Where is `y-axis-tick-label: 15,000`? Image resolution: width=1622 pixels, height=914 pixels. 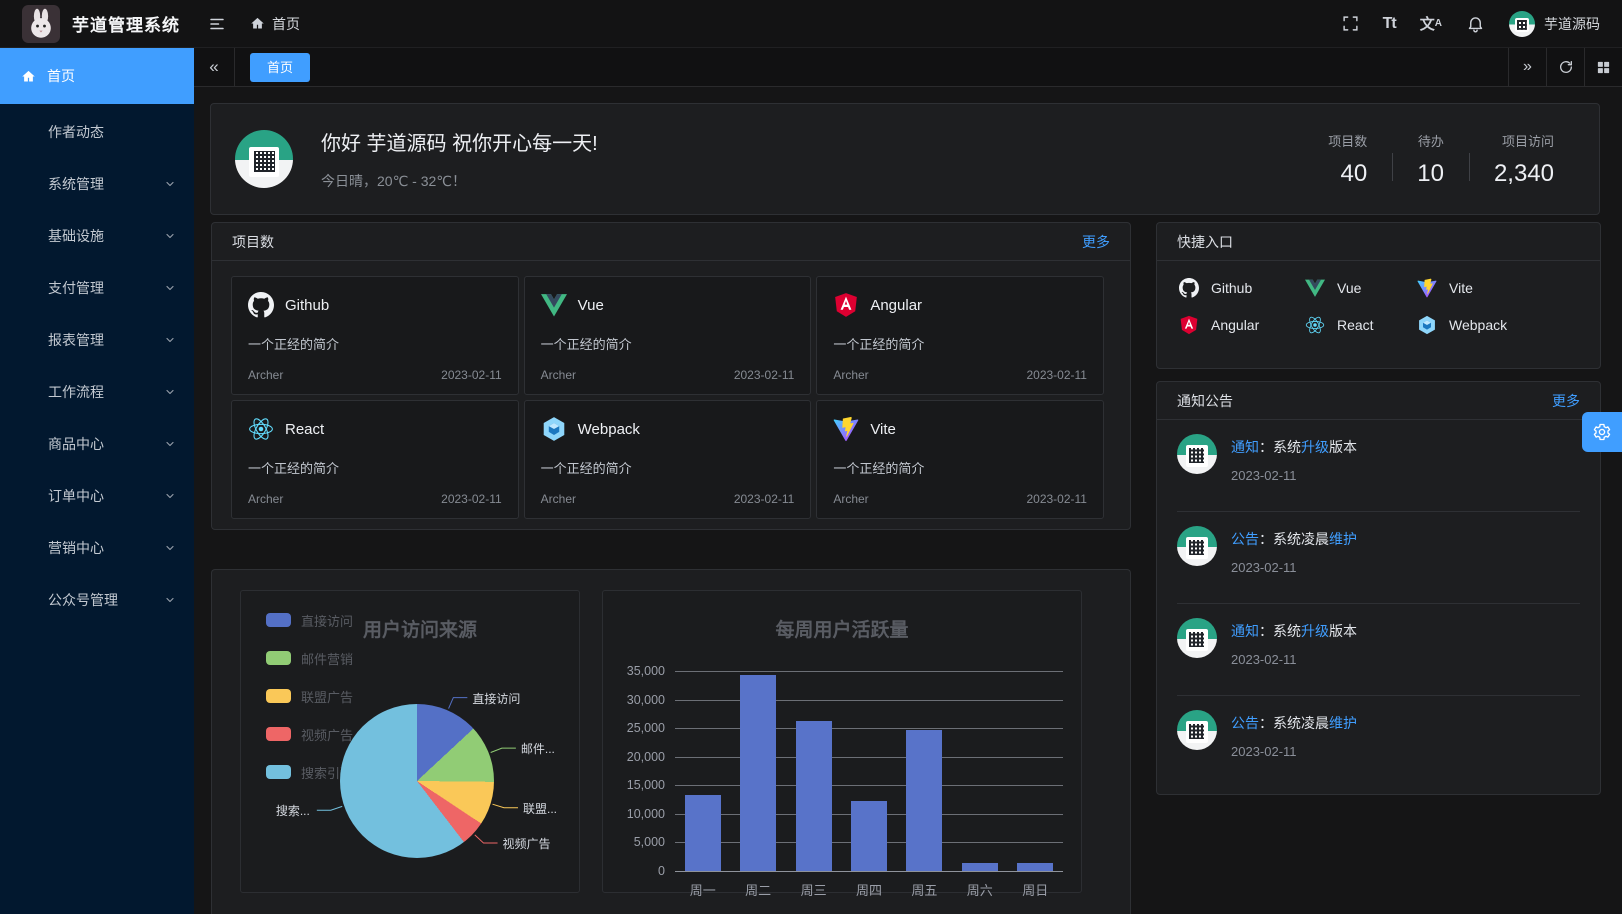
y-axis-tick-label: 15,000 is located at coordinates (645, 785).